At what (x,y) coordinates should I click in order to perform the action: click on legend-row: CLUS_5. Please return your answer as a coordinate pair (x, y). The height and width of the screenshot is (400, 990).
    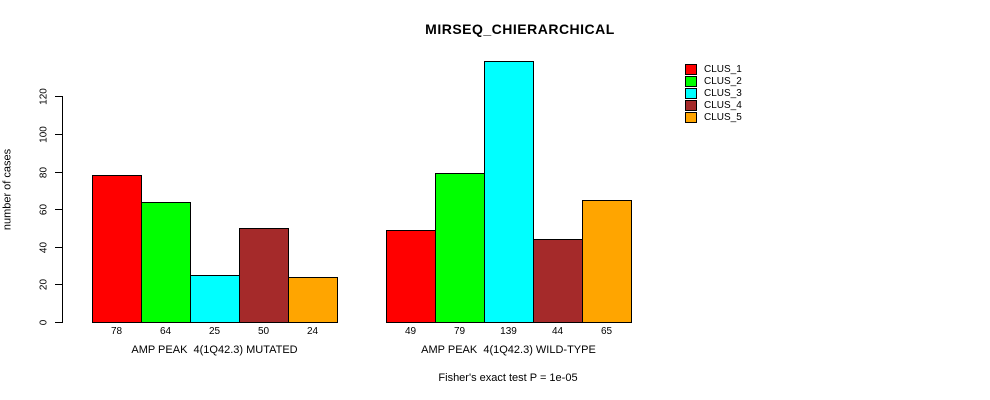
    Looking at the image, I should click on (713, 117).